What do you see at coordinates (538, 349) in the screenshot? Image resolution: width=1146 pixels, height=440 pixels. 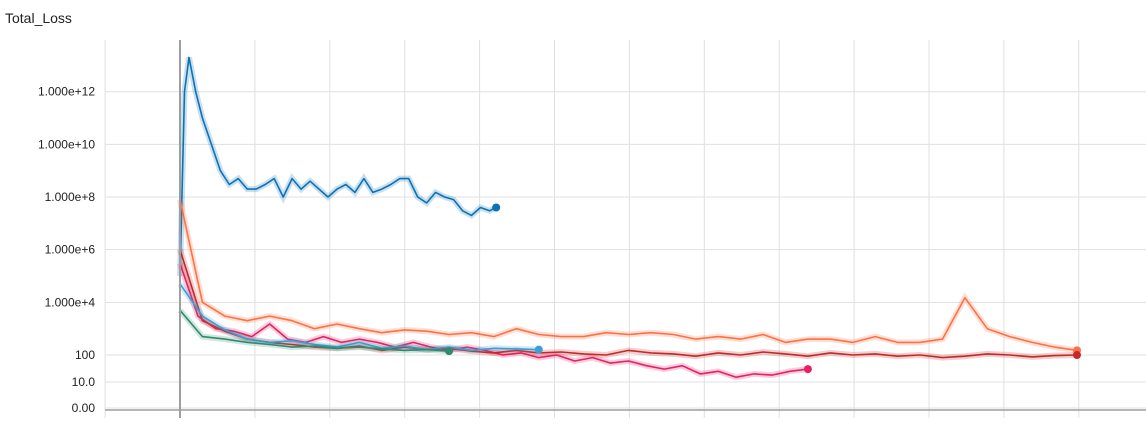 I see `series-4-end-marker` at bounding box center [538, 349].